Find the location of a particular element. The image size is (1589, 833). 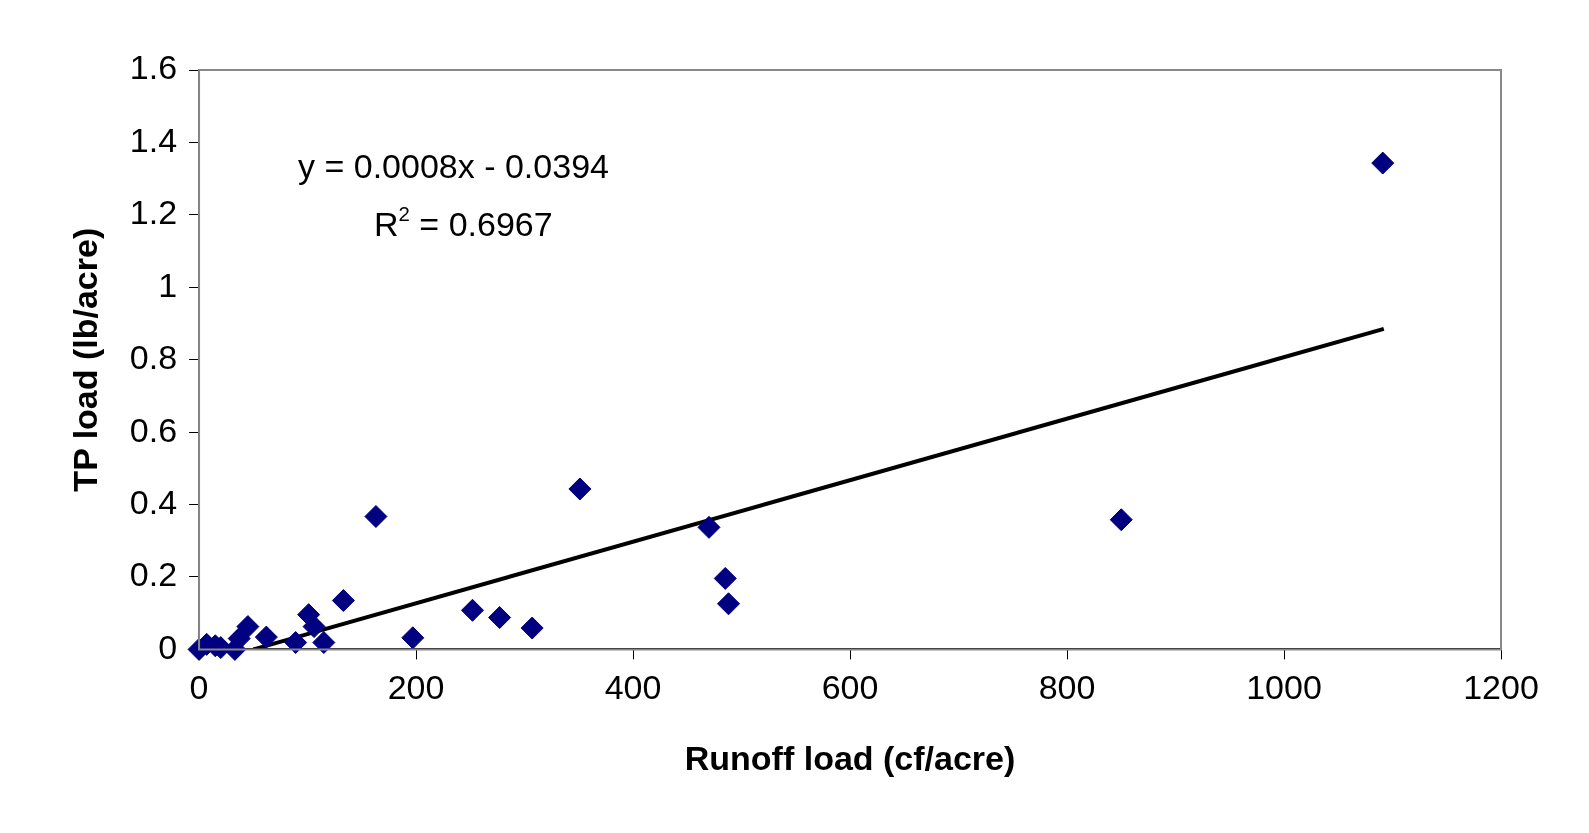

x-axis-title: Runoff load (cf/acre) is located at coordinates (850, 757).